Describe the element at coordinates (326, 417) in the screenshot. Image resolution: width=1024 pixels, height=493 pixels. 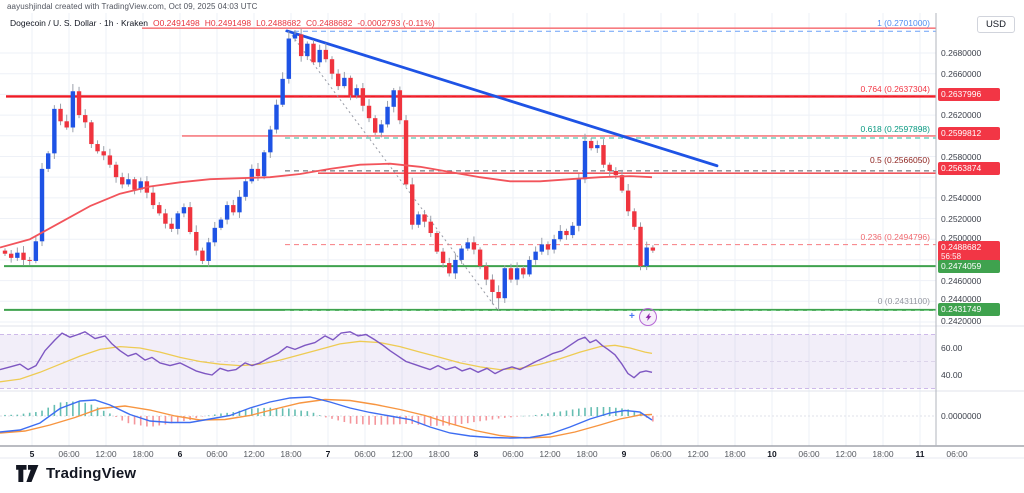
I see `macd-line` at that location.